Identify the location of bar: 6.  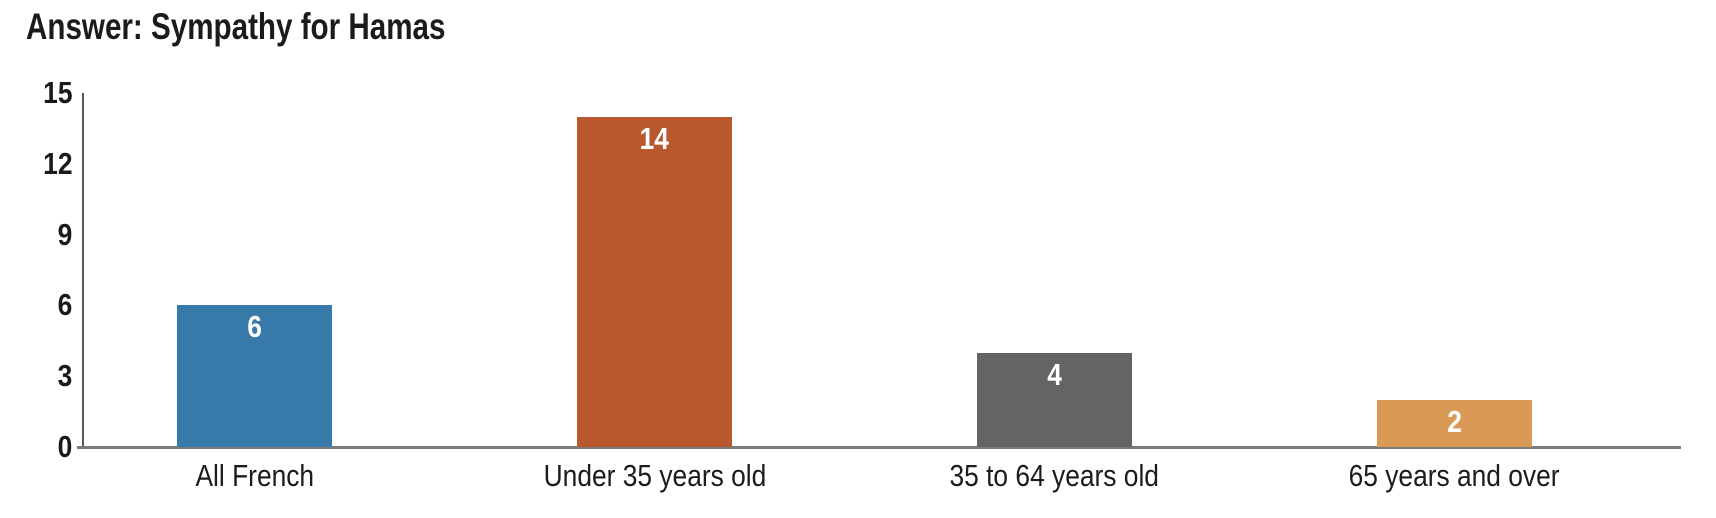
(255, 376).